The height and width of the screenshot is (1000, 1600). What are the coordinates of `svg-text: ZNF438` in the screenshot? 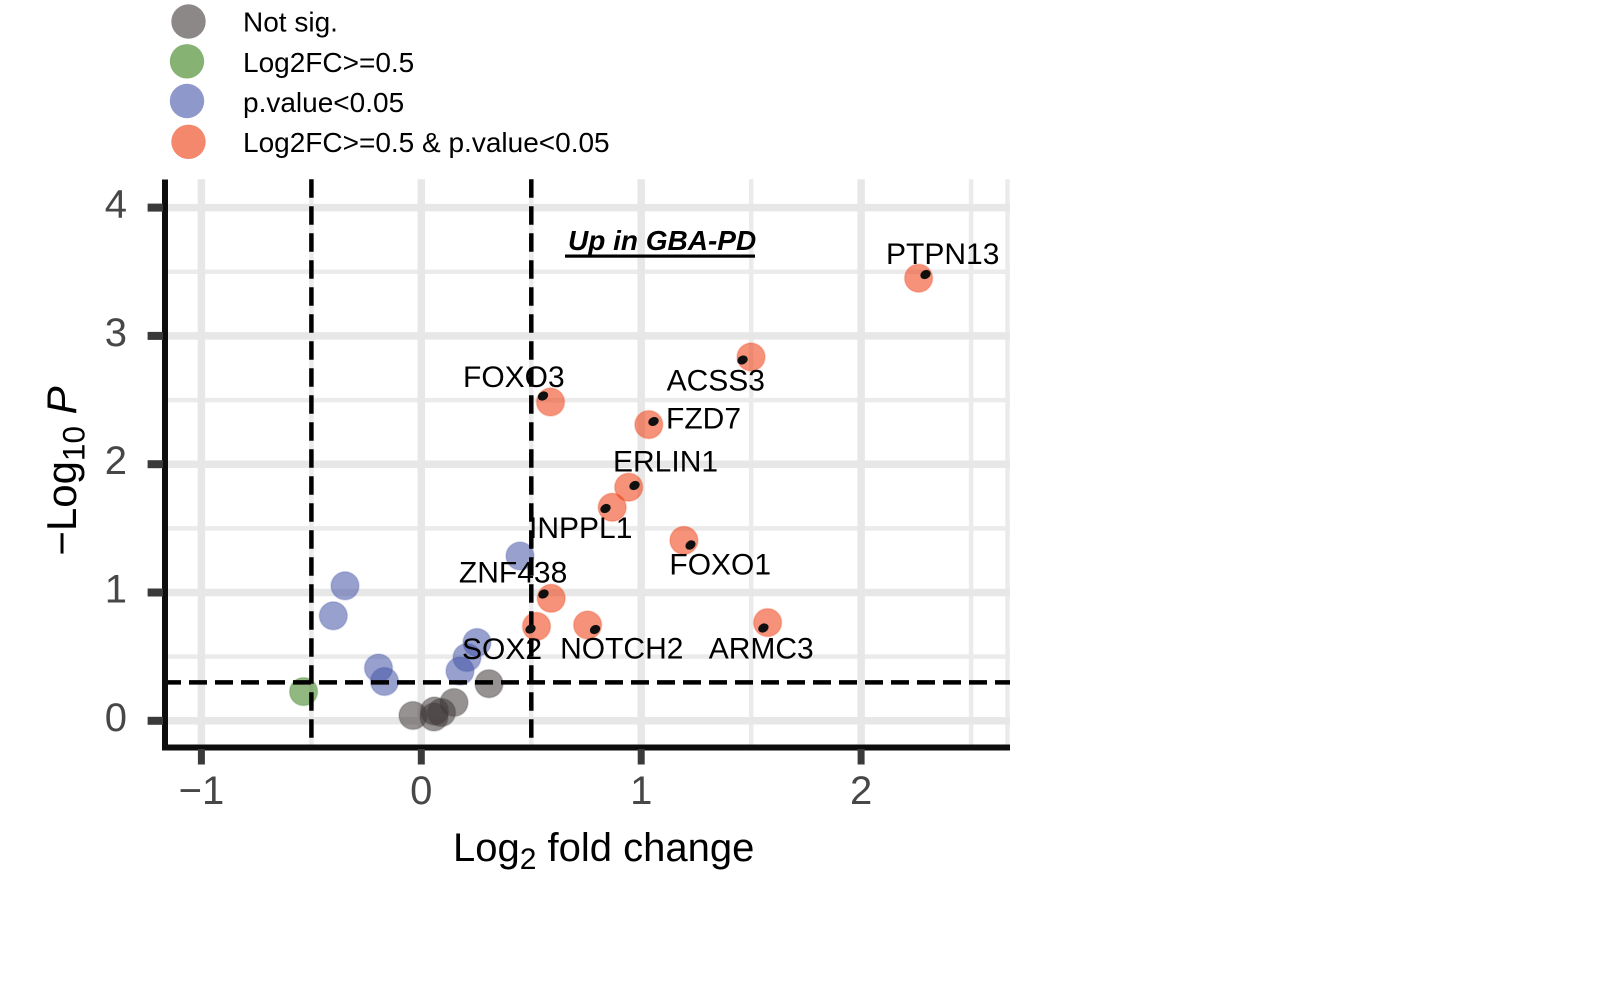 It's located at (513, 573).